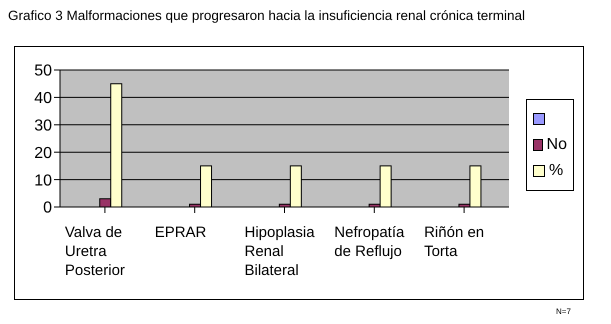 The width and height of the screenshot is (611, 324). Describe the element at coordinates (43, 71) in the screenshot. I see `y-tick-label: 50` at that location.